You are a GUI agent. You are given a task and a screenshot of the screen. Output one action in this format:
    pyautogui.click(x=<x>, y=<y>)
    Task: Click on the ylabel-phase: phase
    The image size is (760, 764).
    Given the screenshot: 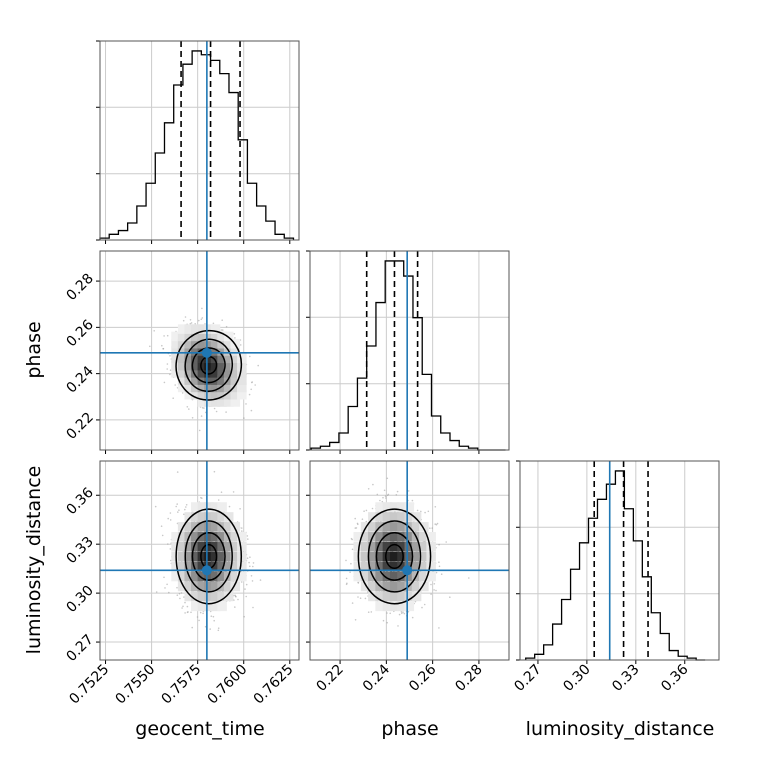 What is the action you would take?
    pyautogui.click(x=34, y=349)
    